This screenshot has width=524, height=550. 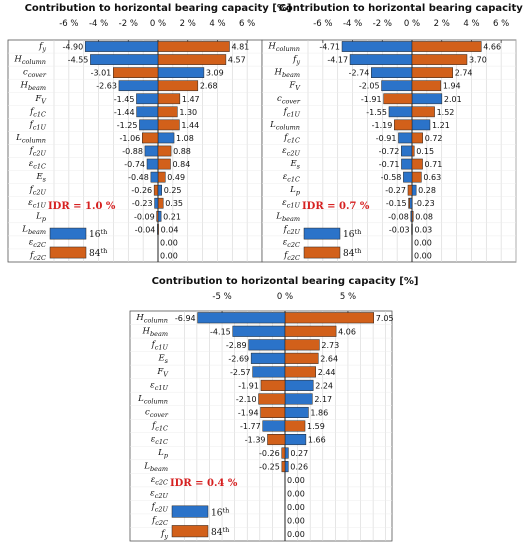 I want to click on row-label: Lbeam, so click(x=155, y=468).